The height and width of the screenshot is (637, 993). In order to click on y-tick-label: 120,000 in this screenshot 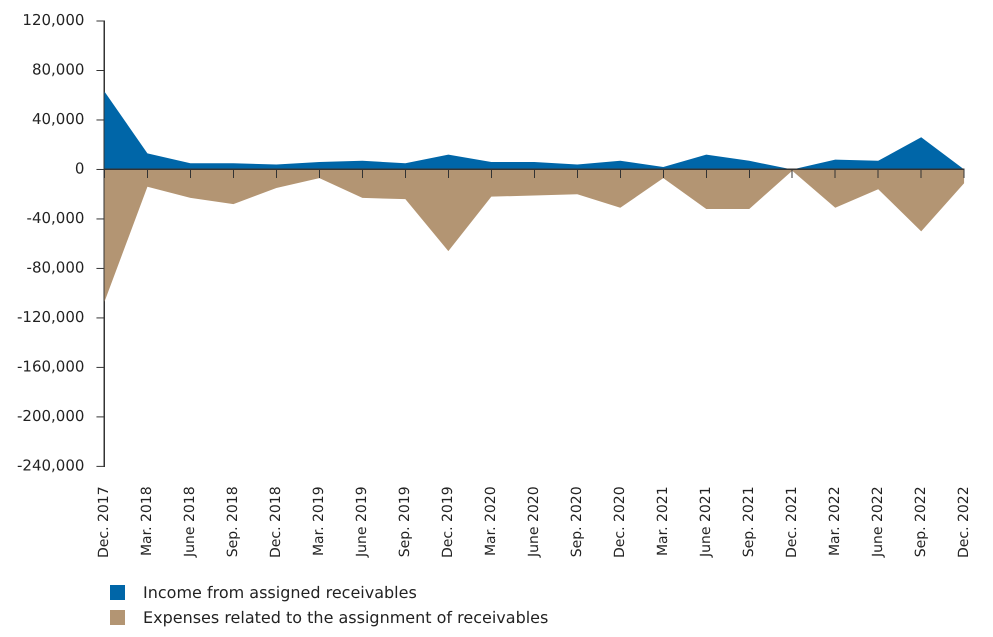, I will do `click(53, 19)`.